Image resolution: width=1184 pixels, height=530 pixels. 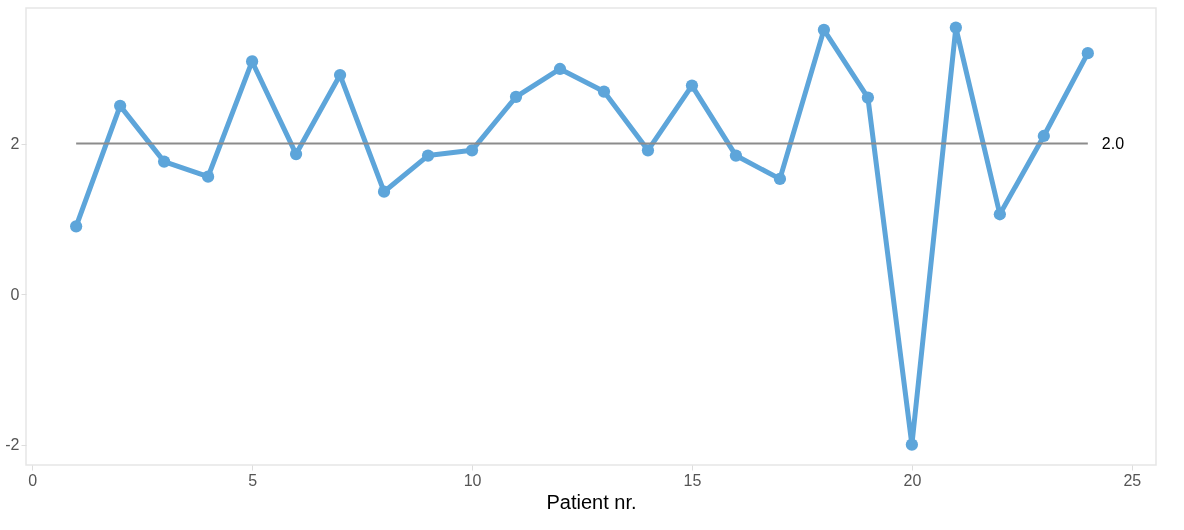 What do you see at coordinates (591, 501) in the screenshot?
I see `x-axis-title: Patient nr.` at bounding box center [591, 501].